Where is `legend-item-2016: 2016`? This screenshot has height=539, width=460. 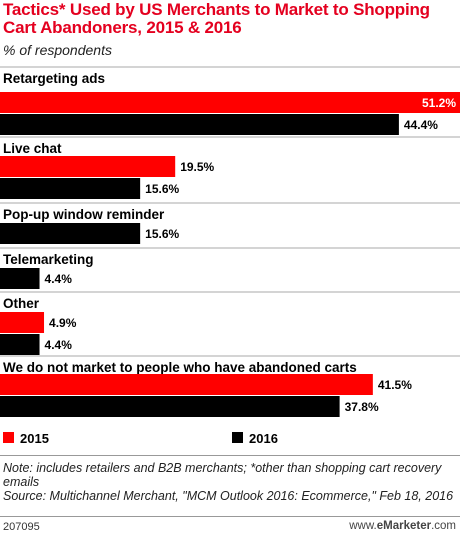
legend-item-2016: 2016 is located at coordinates (255, 438).